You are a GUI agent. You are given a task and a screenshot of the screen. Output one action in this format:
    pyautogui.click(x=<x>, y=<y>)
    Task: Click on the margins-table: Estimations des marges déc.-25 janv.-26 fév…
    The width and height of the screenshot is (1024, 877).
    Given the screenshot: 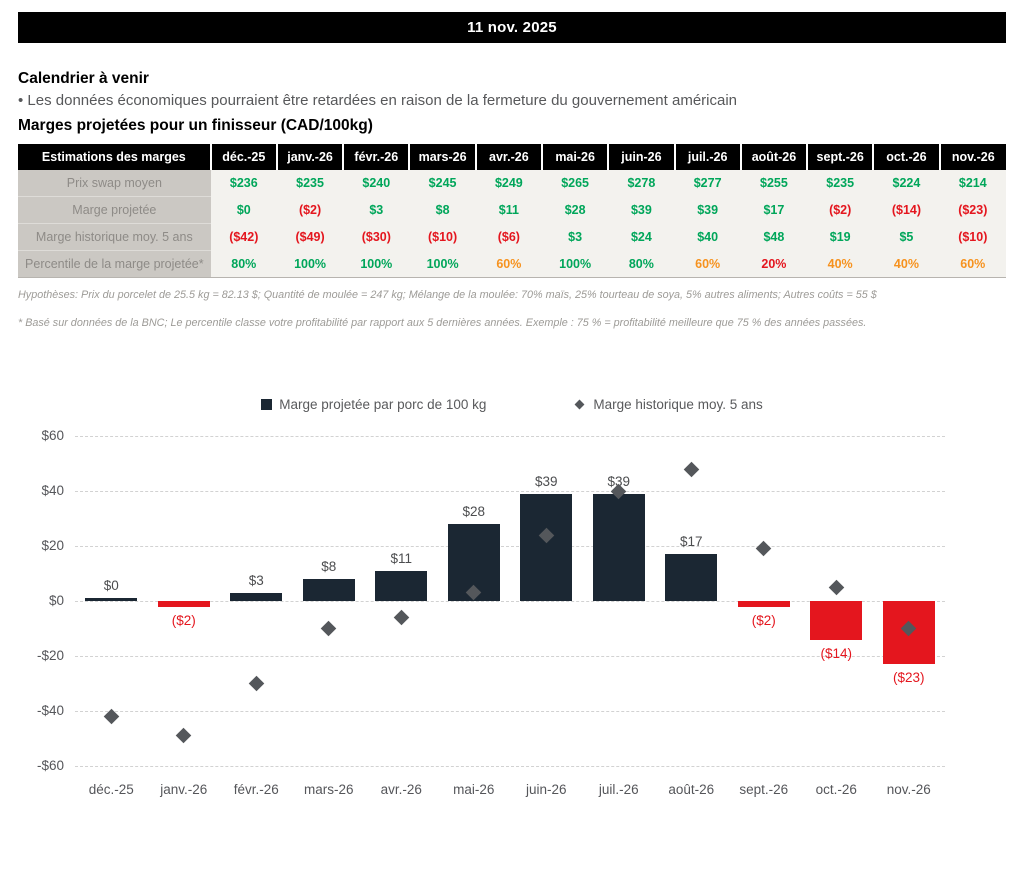 What is the action you would take?
    pyautogui.click(x=512, y=211)
    